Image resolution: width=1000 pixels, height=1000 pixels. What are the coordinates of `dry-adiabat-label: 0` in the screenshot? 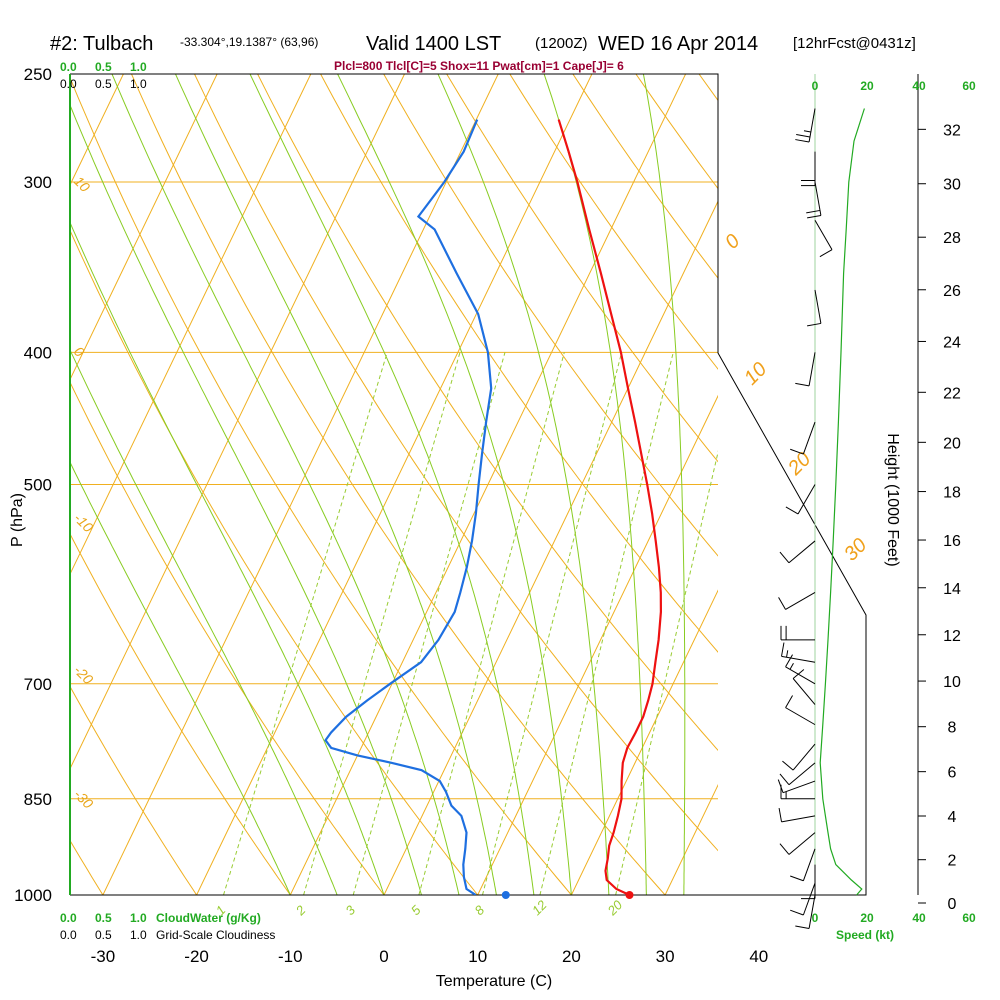 It's located at (732, 241).